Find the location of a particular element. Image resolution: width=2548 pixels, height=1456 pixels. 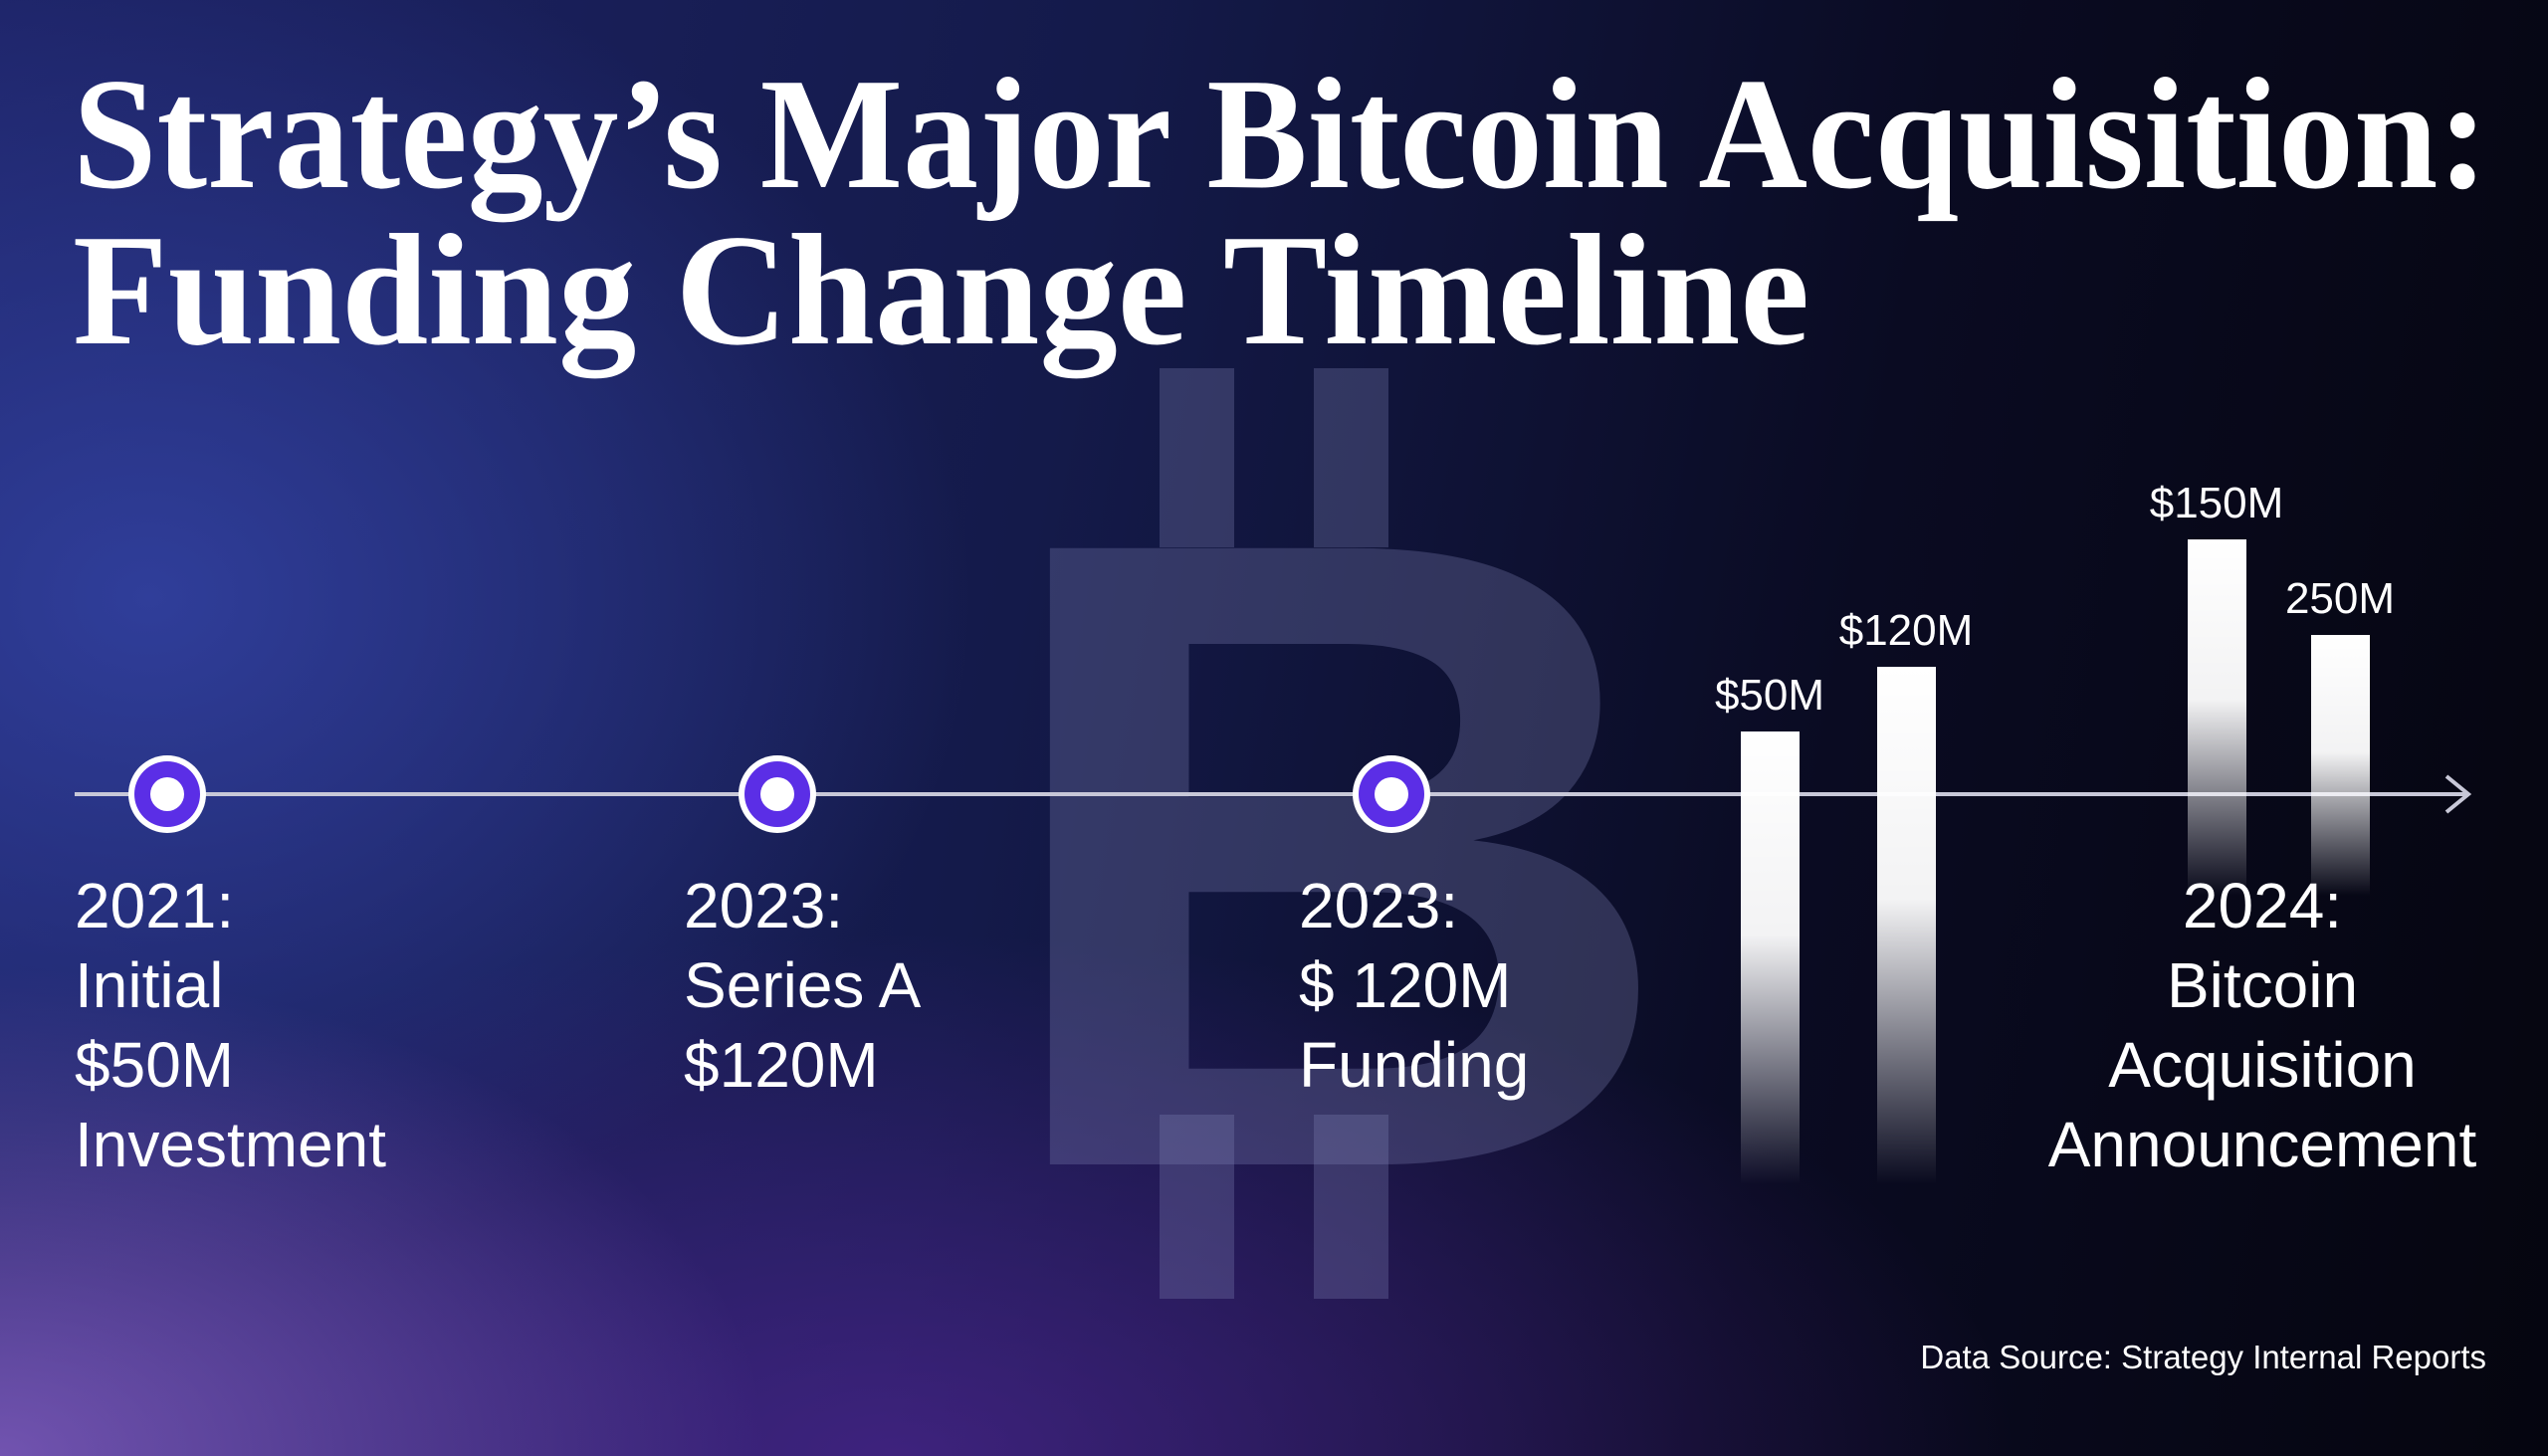

event-line: Series A is located at coordinates (803, 985).